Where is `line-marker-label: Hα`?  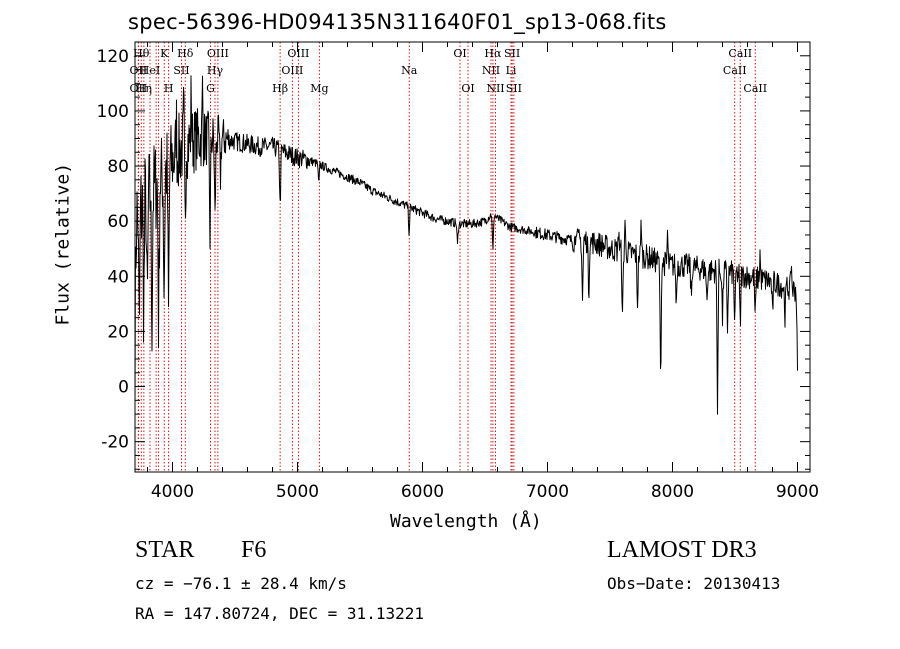
line-marker-label: Hα is located at coordinates (493, 53).